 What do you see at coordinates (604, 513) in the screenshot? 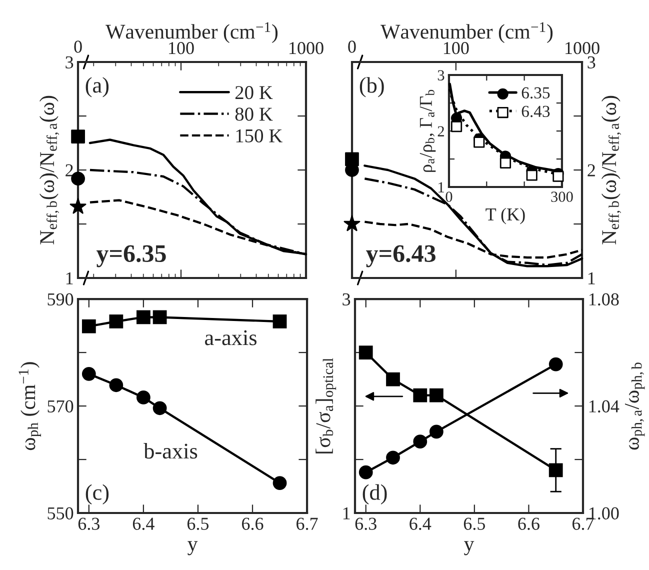
I see `y2-tick-label: 1.00` at bounding box center [604, 513].